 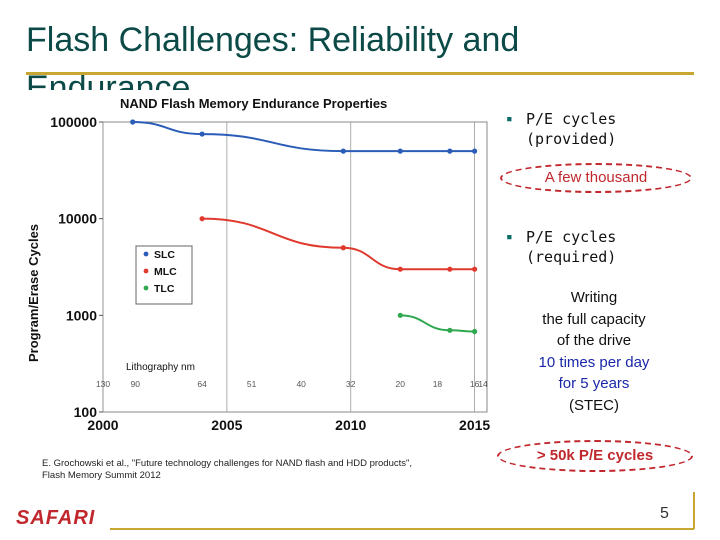 I want to click on x-tick-label: 2010, so click(x=350, y=425).